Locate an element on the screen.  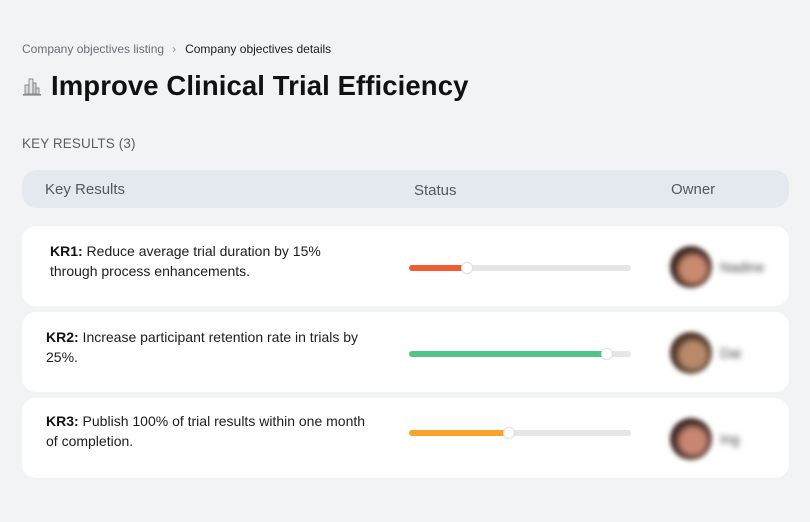
chevron-right-icon: › is located at coordinates (174, 49).